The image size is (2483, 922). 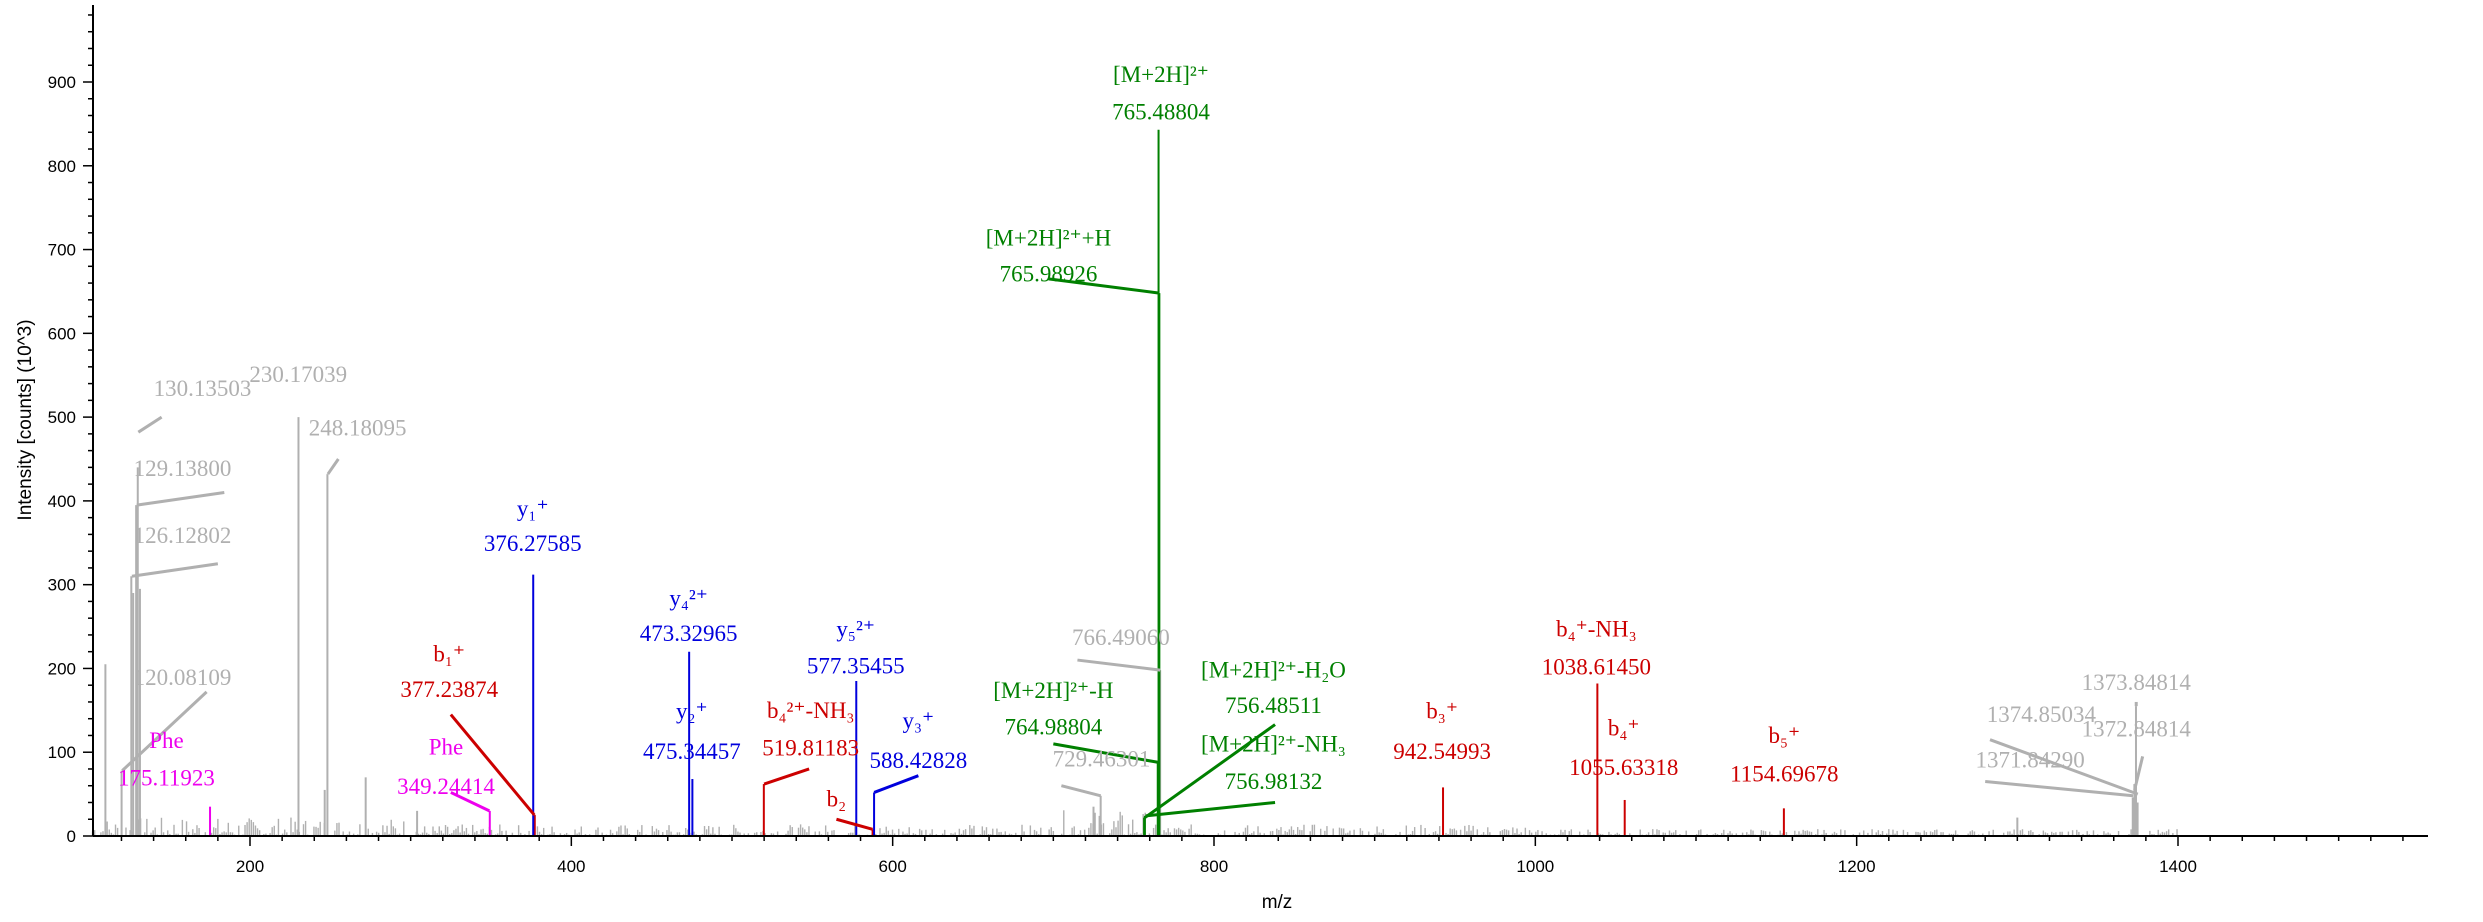 I want to click on annotation-mz-label: 473.32965, so click(x=689, y=633).